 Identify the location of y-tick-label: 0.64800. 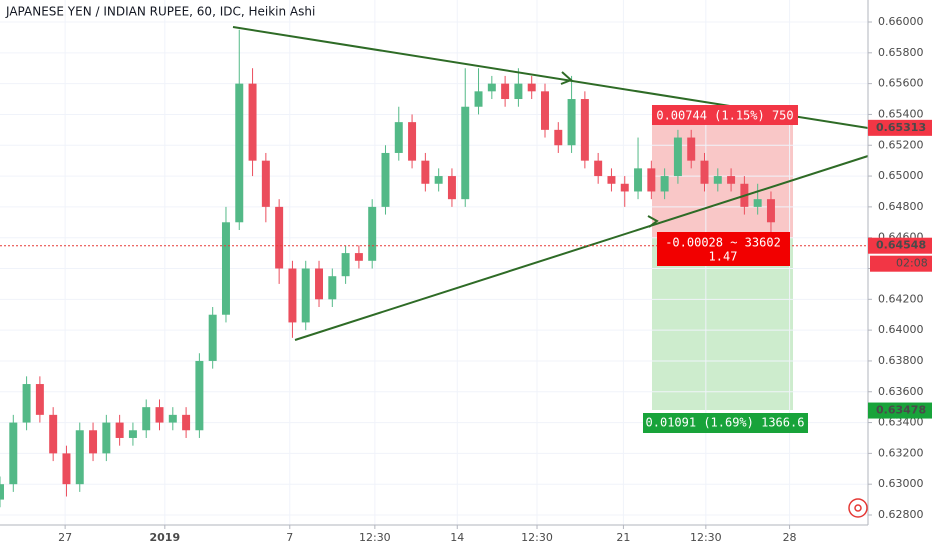
(901, 206).